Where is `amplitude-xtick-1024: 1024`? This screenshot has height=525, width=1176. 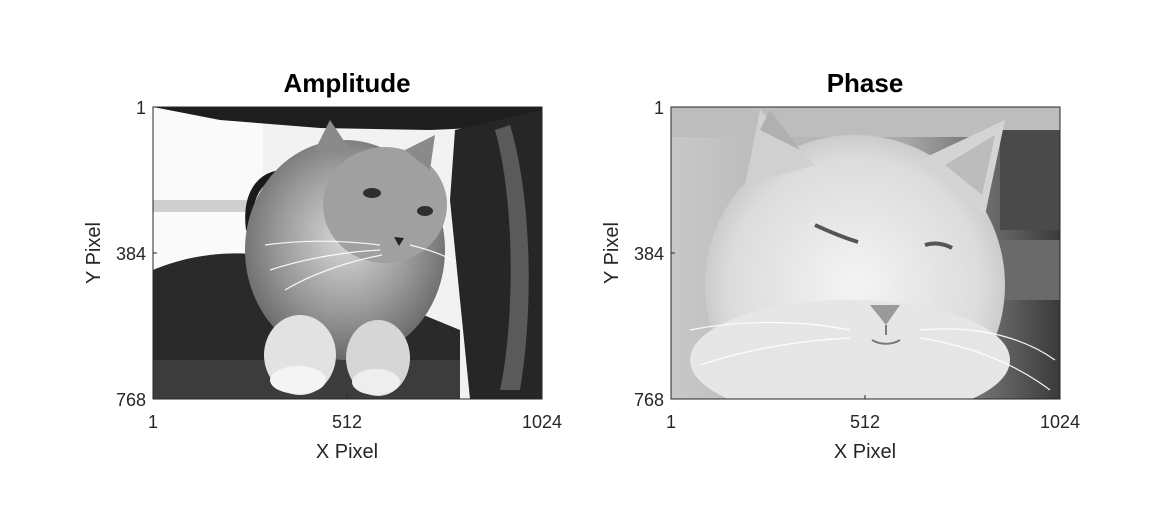
amplitude-xtick-1024: 1024 is located at coordinates (542, 422).